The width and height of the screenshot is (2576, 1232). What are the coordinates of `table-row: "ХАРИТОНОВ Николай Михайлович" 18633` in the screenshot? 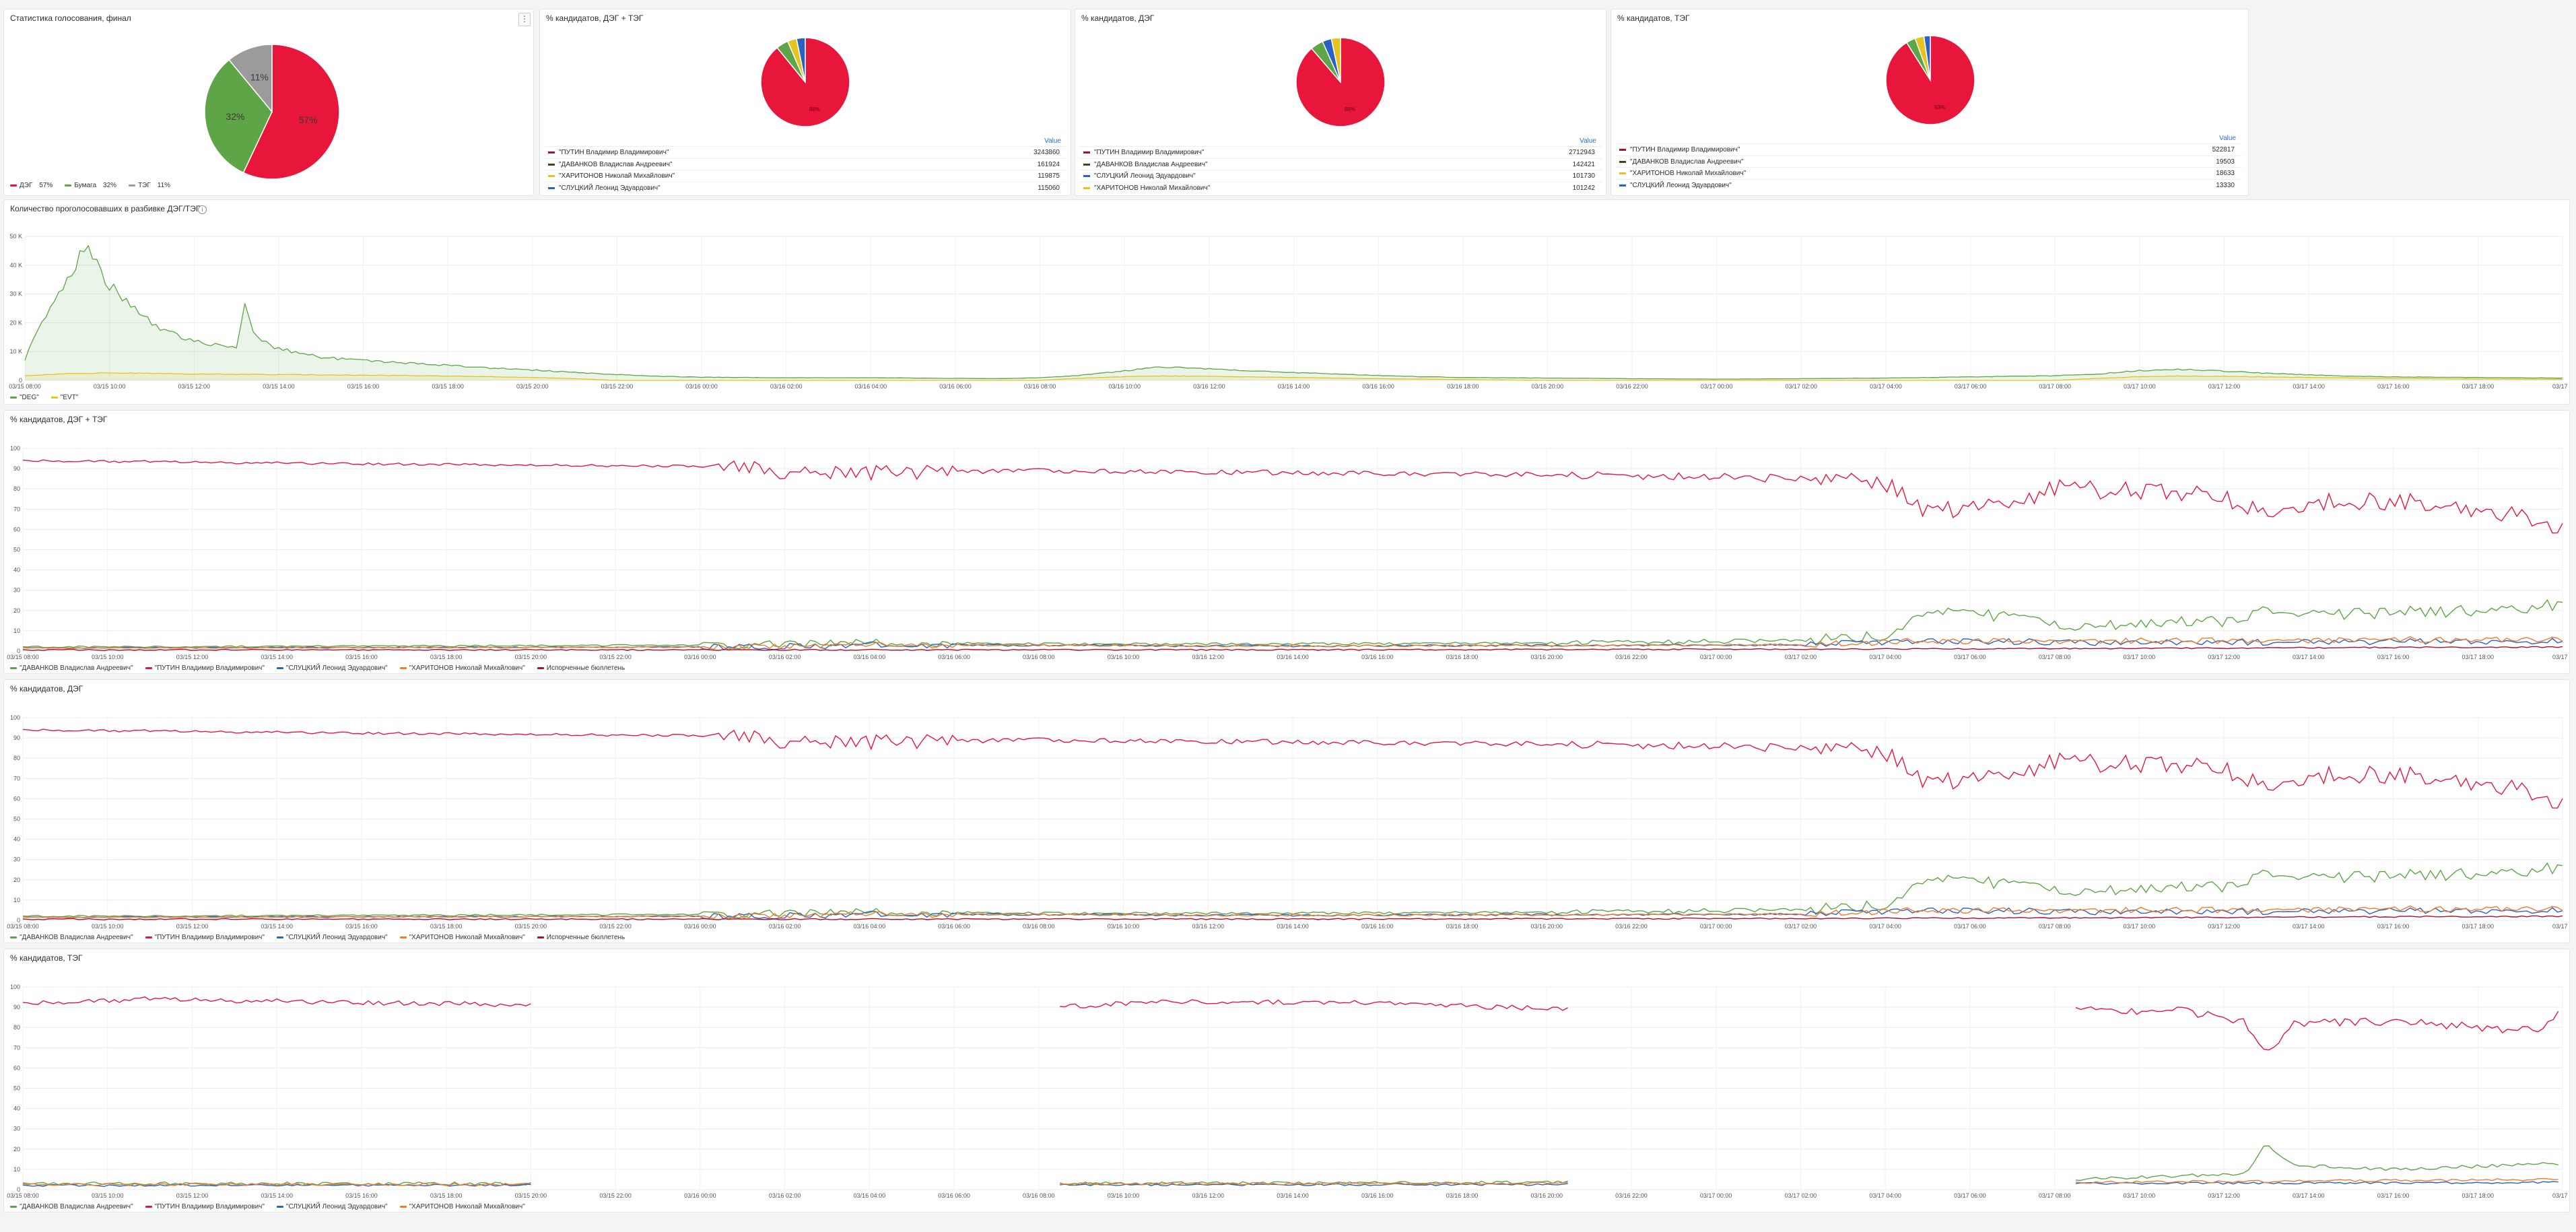 It's located at (1928, 173).